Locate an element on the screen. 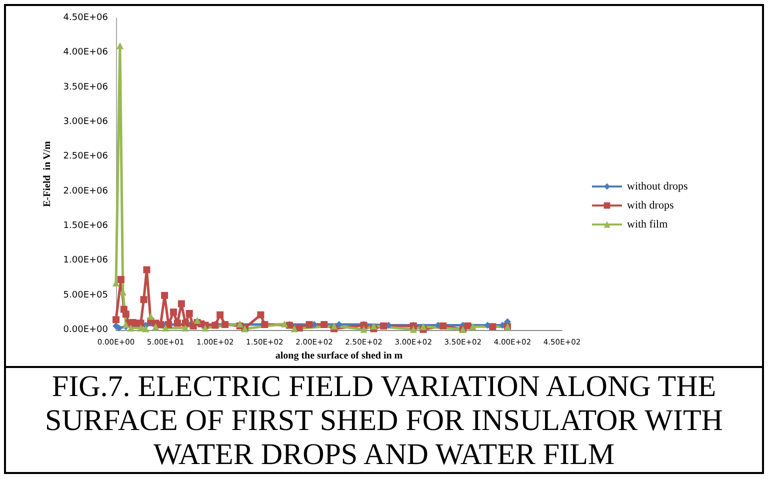 The height and width of the screenshot is (481, 772). y-tick-label: 2.50E+06 is located at coordinates (85, 157).